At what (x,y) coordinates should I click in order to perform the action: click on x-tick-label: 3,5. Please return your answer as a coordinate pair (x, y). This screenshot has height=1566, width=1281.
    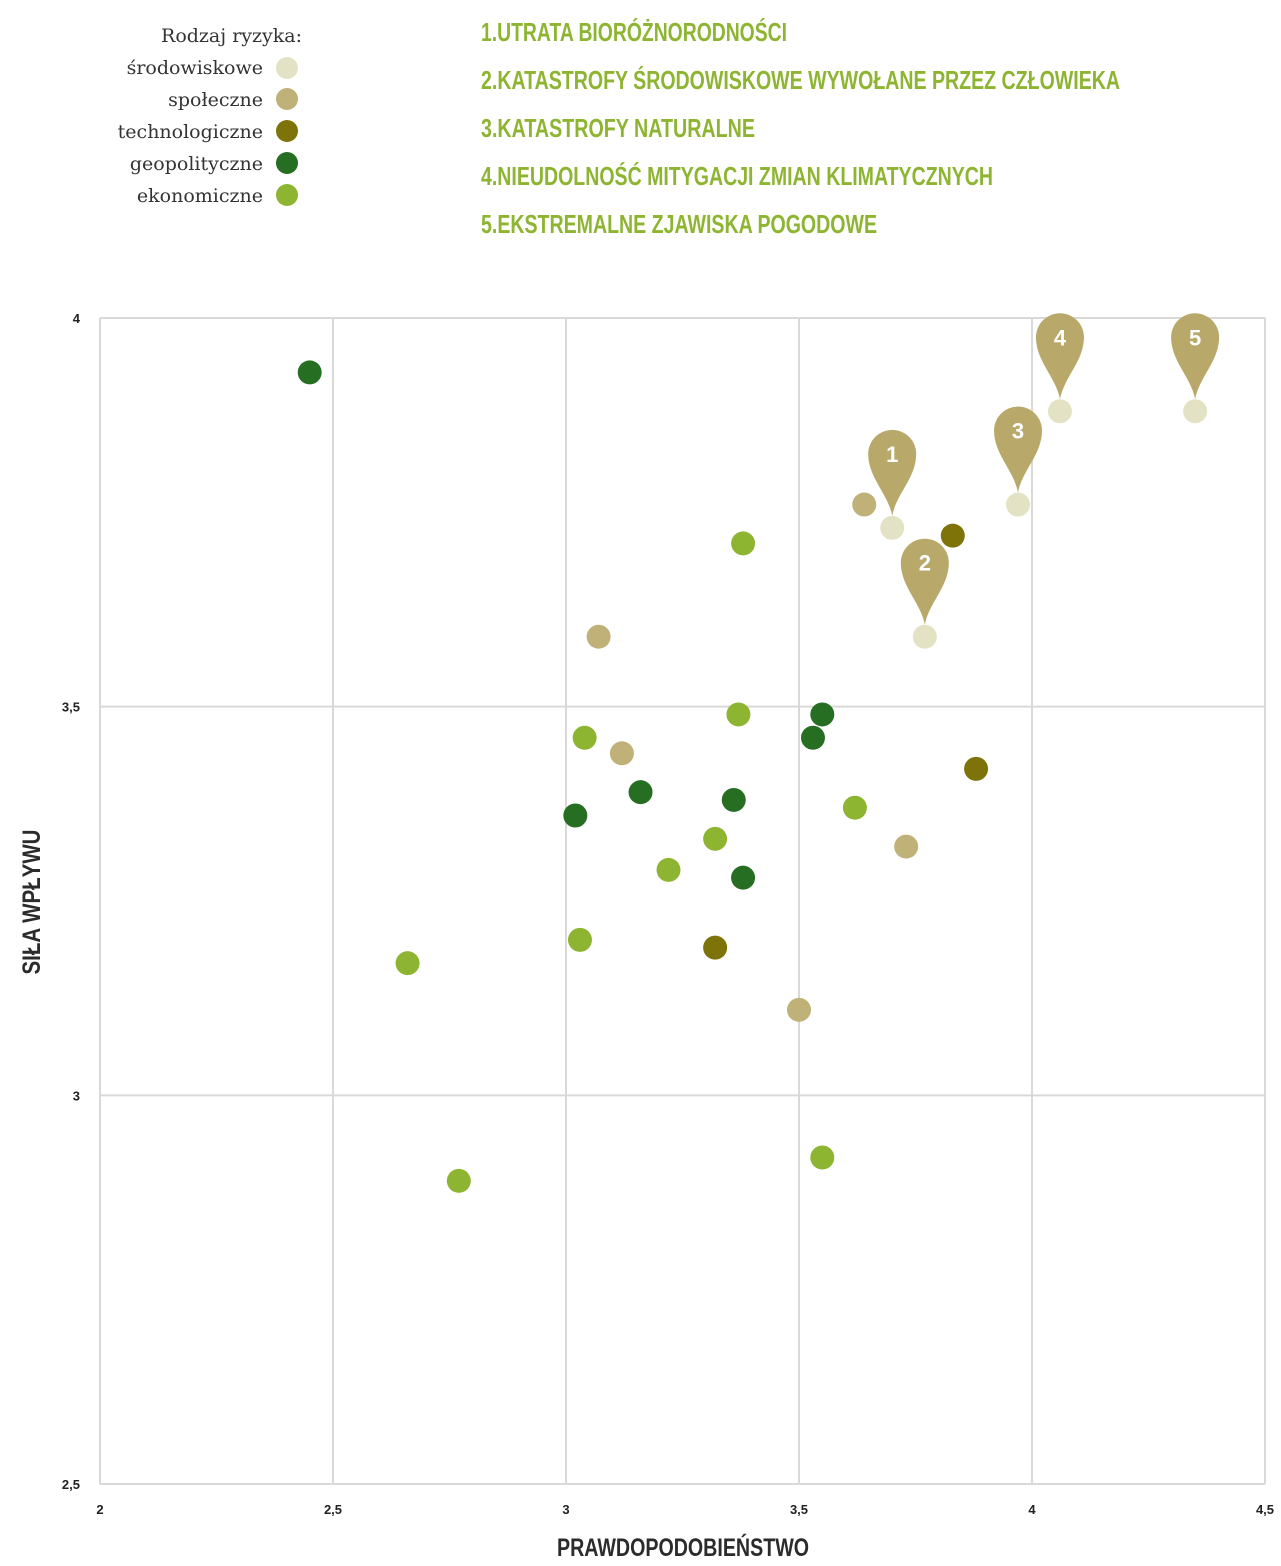
    Looking at the image, I should click on (799, 1509).